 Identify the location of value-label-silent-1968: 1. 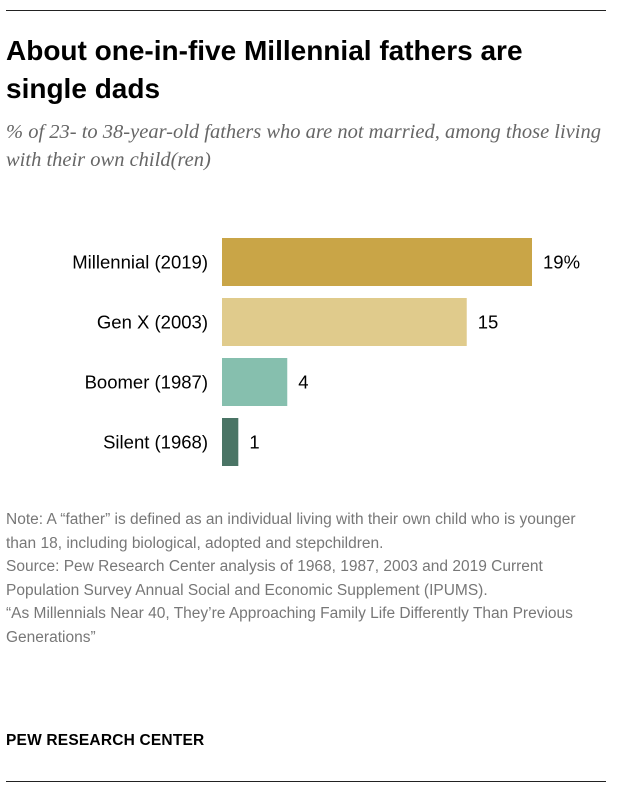
(254, 442).